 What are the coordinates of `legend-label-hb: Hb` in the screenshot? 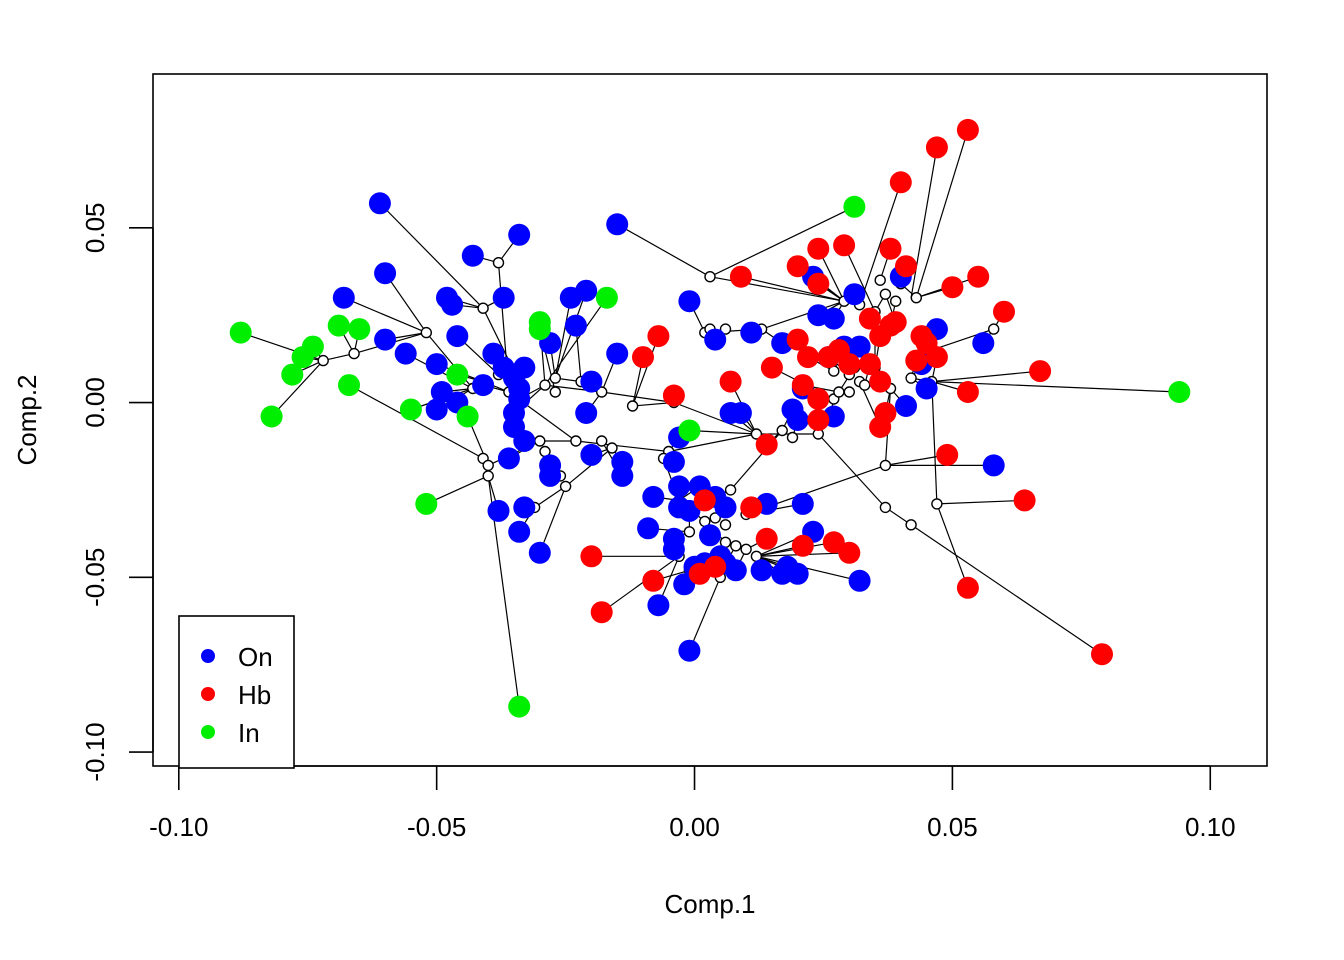 It's located at (254, 695).